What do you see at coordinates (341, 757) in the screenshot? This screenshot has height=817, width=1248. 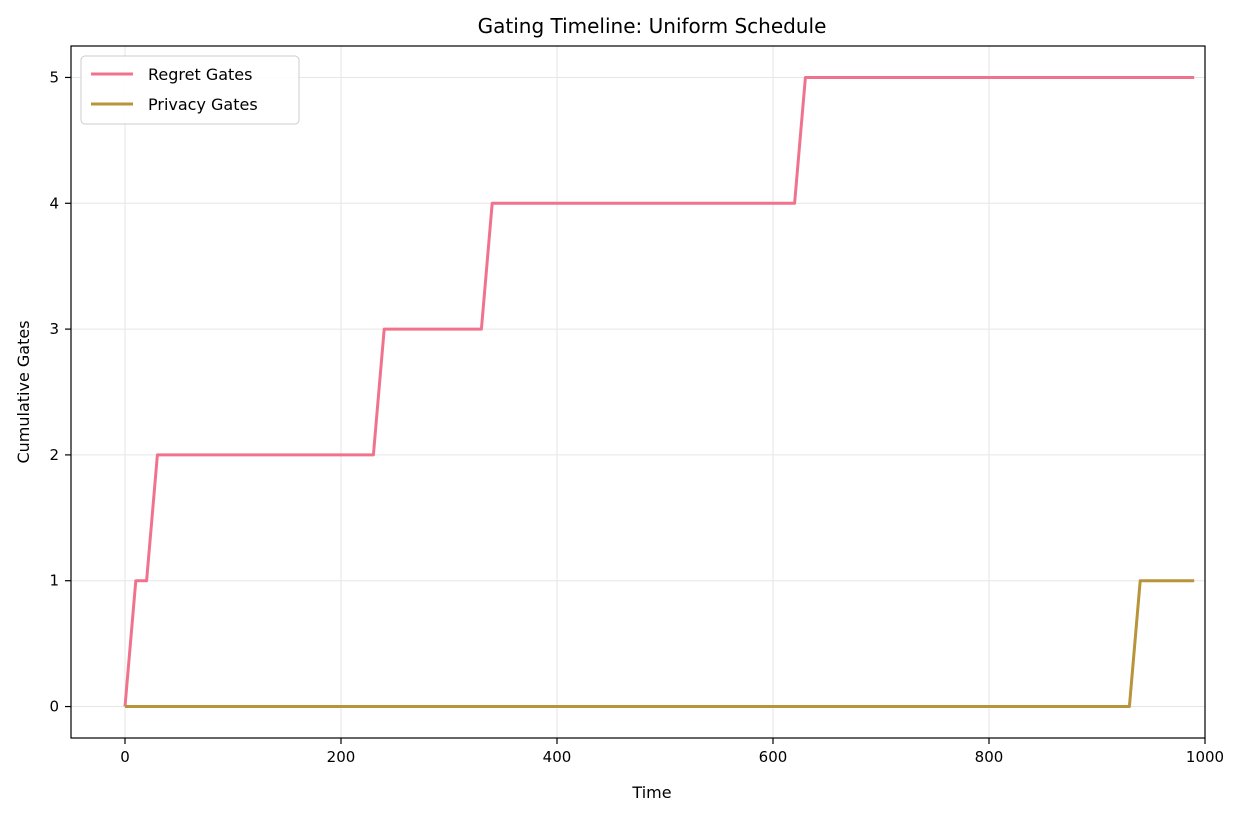 I see `x-tick-label: 200` at bounding box center [341, 757].